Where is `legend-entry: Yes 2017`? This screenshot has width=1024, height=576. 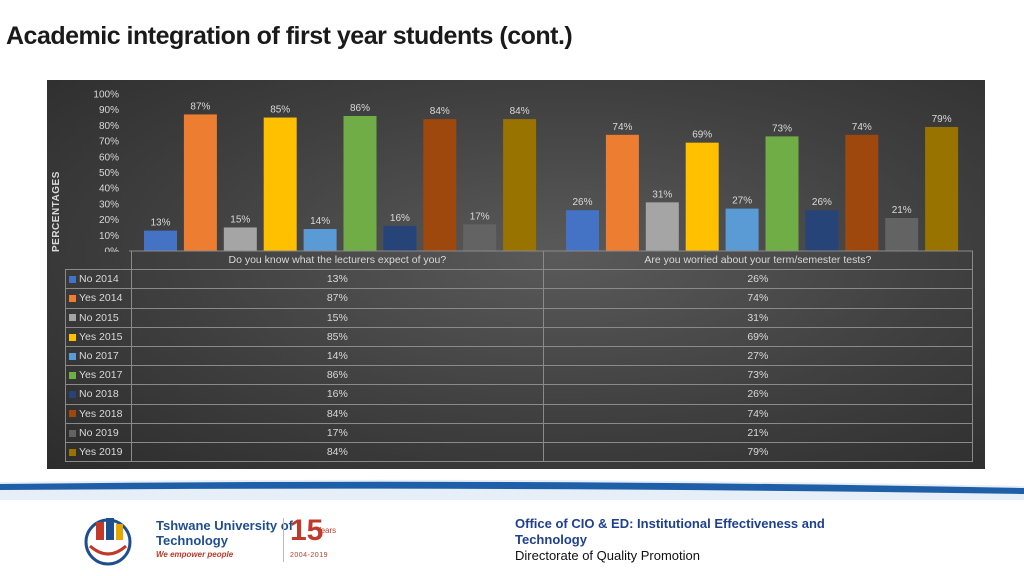
legend-entry: Yes 2017 is located at coordinates (98, 375).